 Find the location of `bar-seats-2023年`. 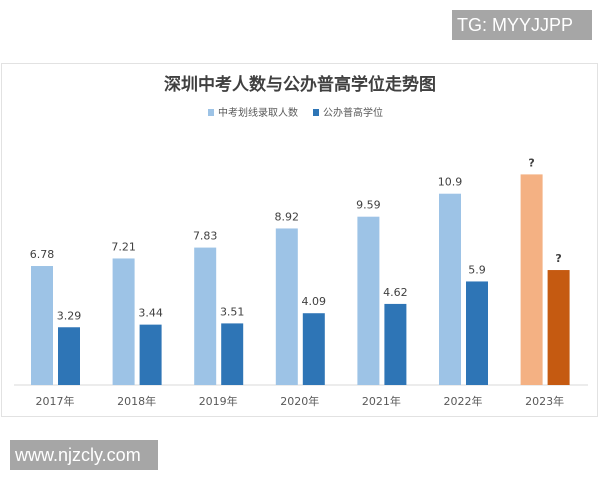

bar-seats-2023年 is located at coordinates (558, 327).